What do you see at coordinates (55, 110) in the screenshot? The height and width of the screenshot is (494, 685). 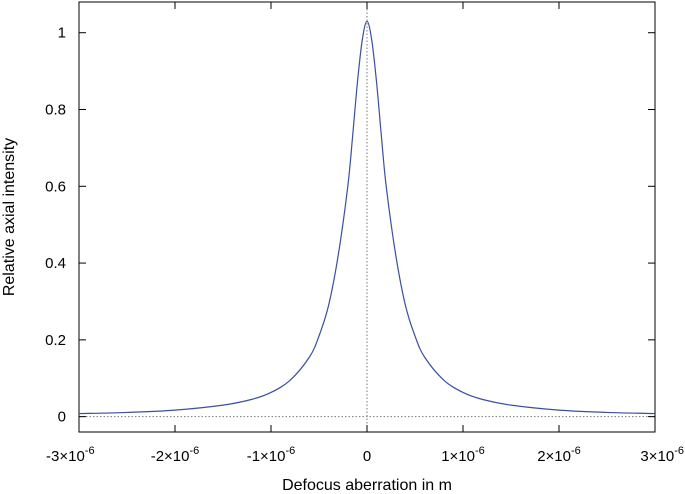 I see `y-tick-label: 0.8` at bounding box center [55, 110].